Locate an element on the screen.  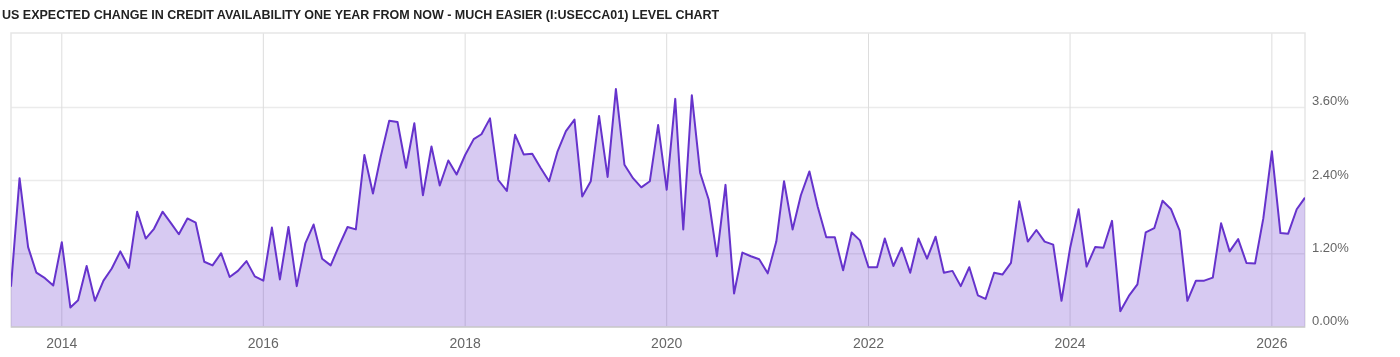
y-tick-label: 2.40% is located at coordinates (1331, 174).